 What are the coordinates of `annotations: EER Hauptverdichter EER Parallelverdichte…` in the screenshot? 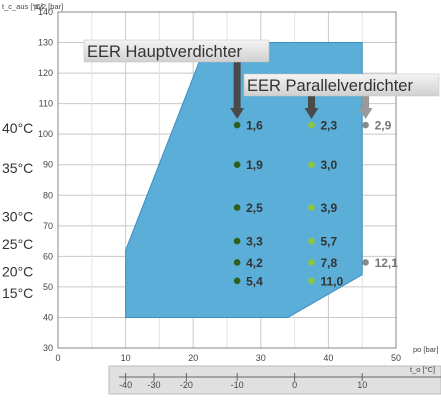 It's located at (261, 68).